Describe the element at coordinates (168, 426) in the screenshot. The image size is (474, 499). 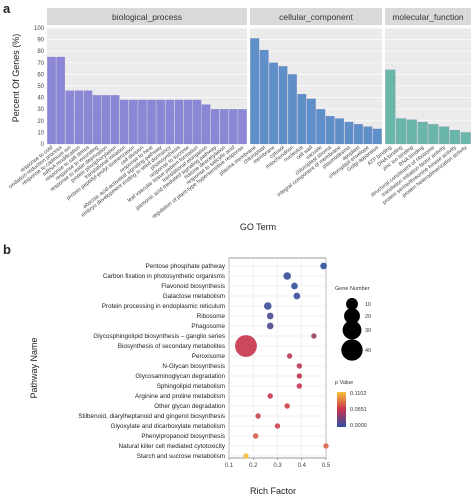
I see `pathway-label: Glyoxylate and dicarboxylate metabolism` at that location.